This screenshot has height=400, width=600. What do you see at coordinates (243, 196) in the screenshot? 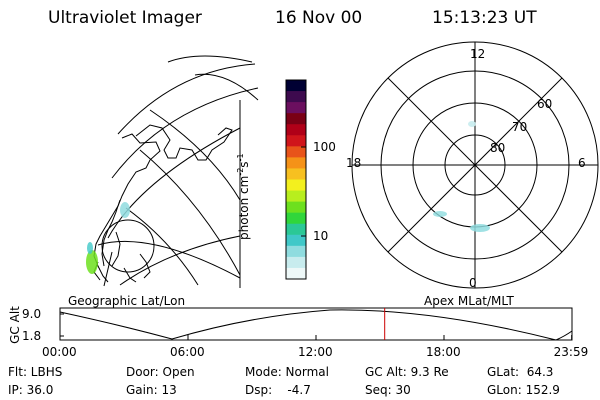
I see `colorbar-unit-label: photon cm-2s-1` at bounding box center [243, 196].